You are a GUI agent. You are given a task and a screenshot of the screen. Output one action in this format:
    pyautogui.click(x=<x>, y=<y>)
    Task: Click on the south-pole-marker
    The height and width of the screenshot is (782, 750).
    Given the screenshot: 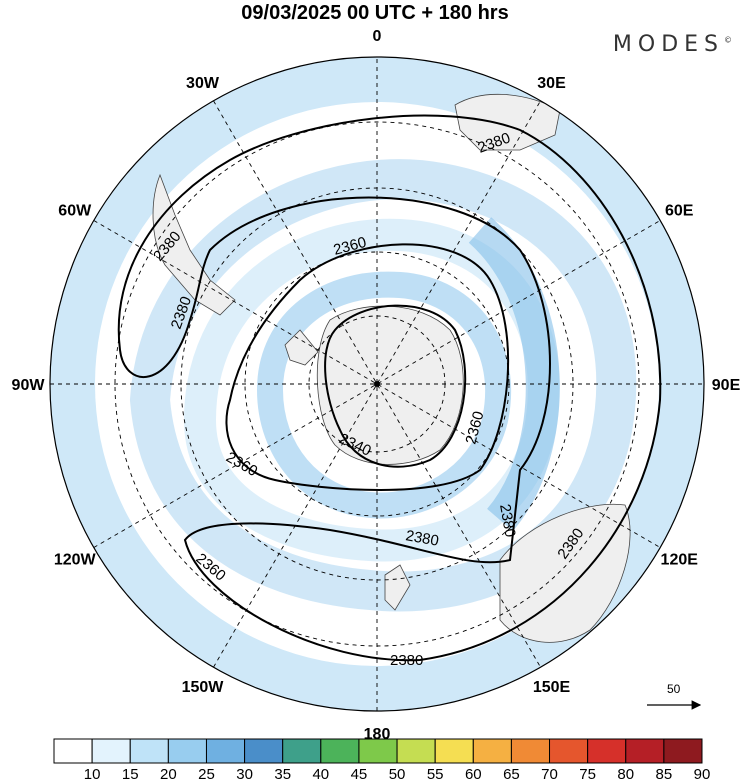 What is the action you would take?
    pyautogui.click(x=377, y=384)
    